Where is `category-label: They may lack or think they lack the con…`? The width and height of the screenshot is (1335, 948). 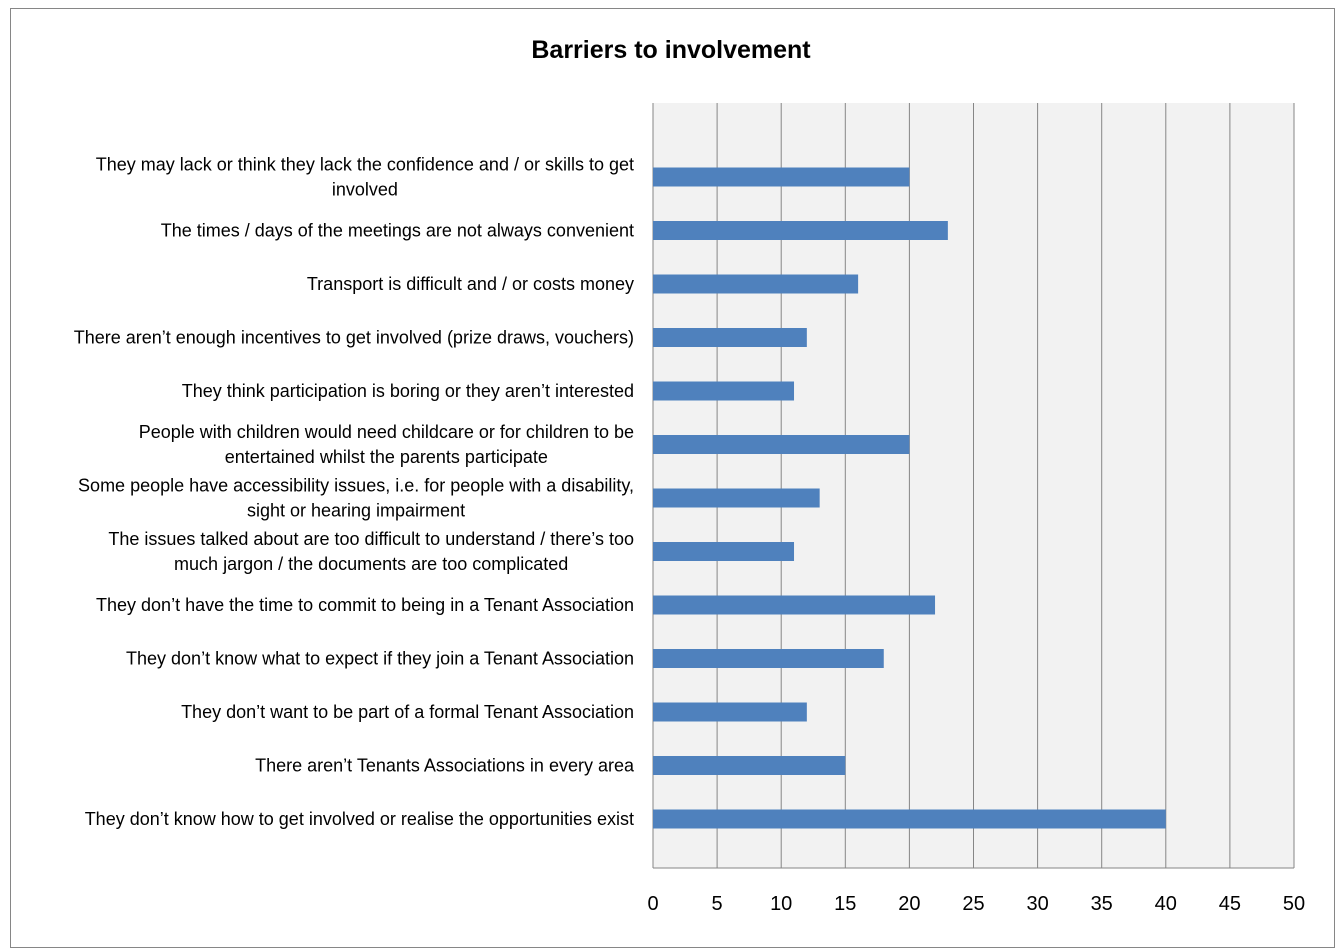
category-label: They may lack or think they lack the con… is located at coordinates (365, 177).